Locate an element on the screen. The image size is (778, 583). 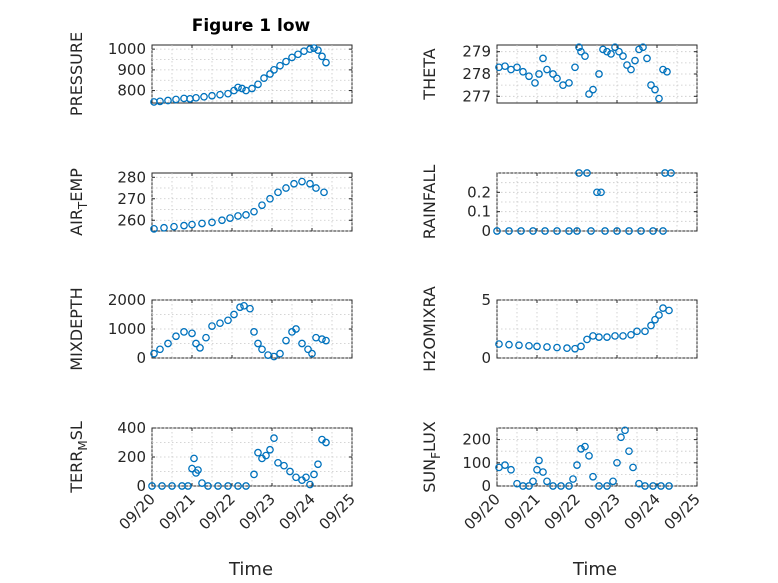
y-axis-label: THETA is located at coordinates (429, 74).